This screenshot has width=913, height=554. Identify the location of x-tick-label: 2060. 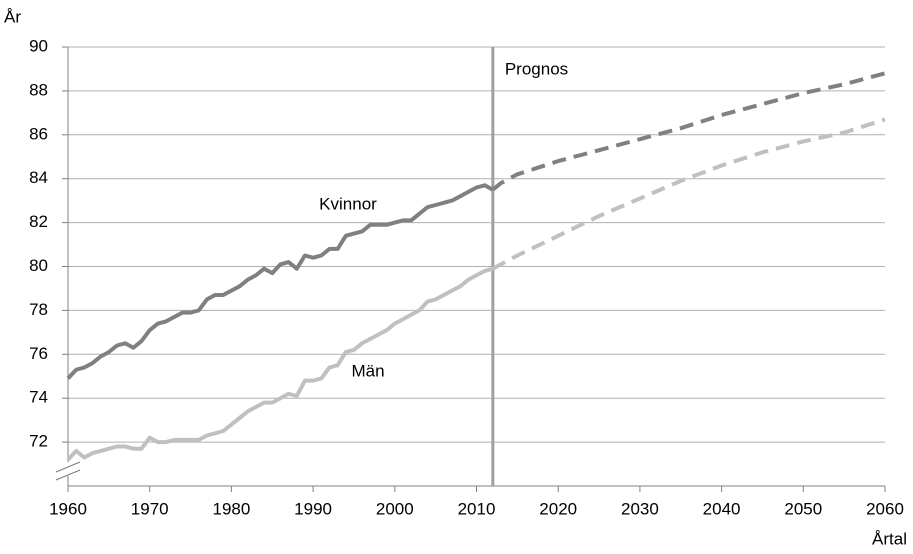
(885, 508).